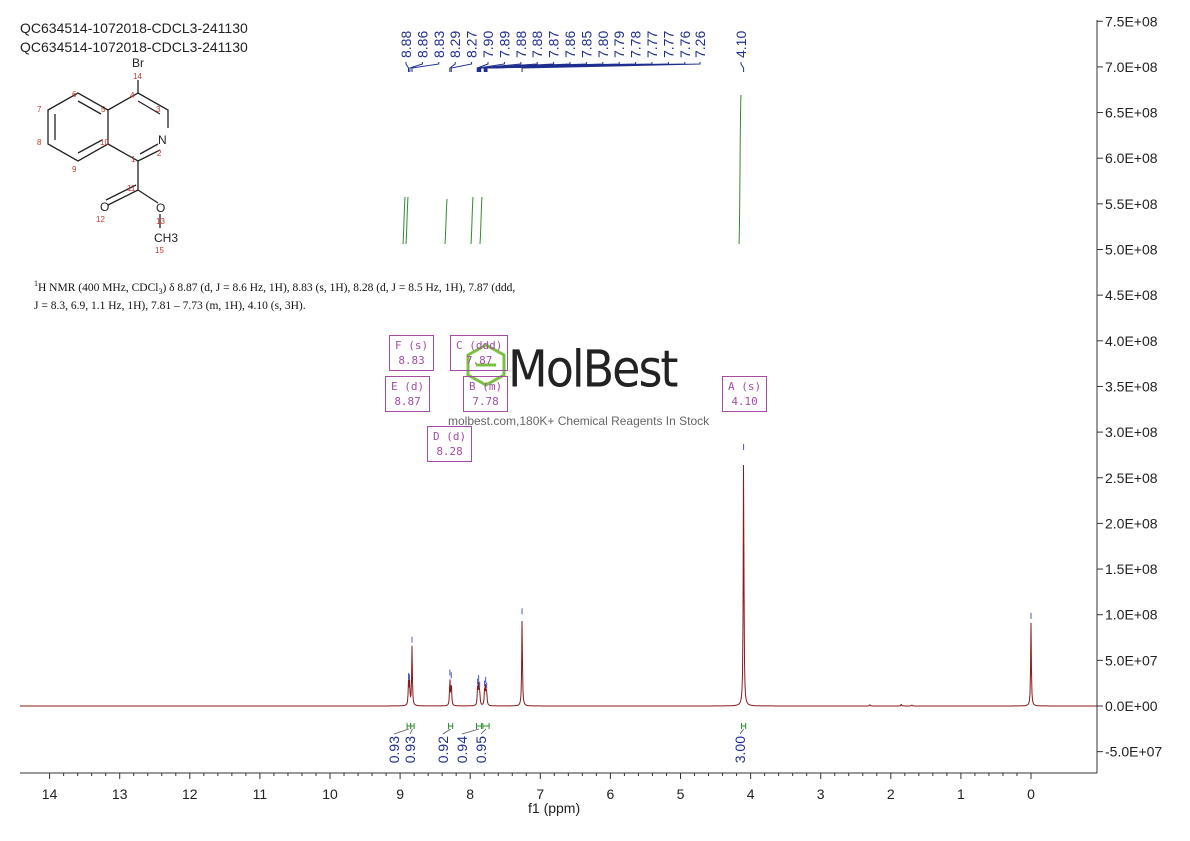 The width and height of the screenshot is (1190, 841). Describe the element at coordinates (159, 153) in the screenshot. I see `svg-text: 2` at that location.